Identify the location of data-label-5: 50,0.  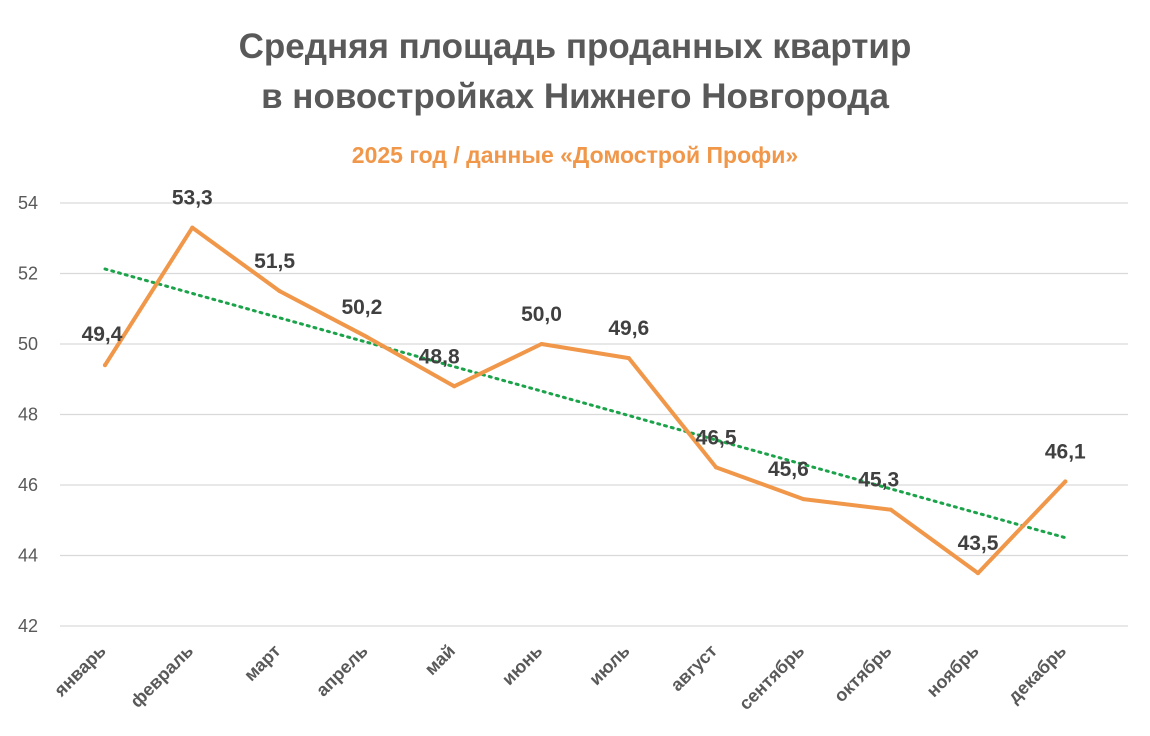
(541, 314).